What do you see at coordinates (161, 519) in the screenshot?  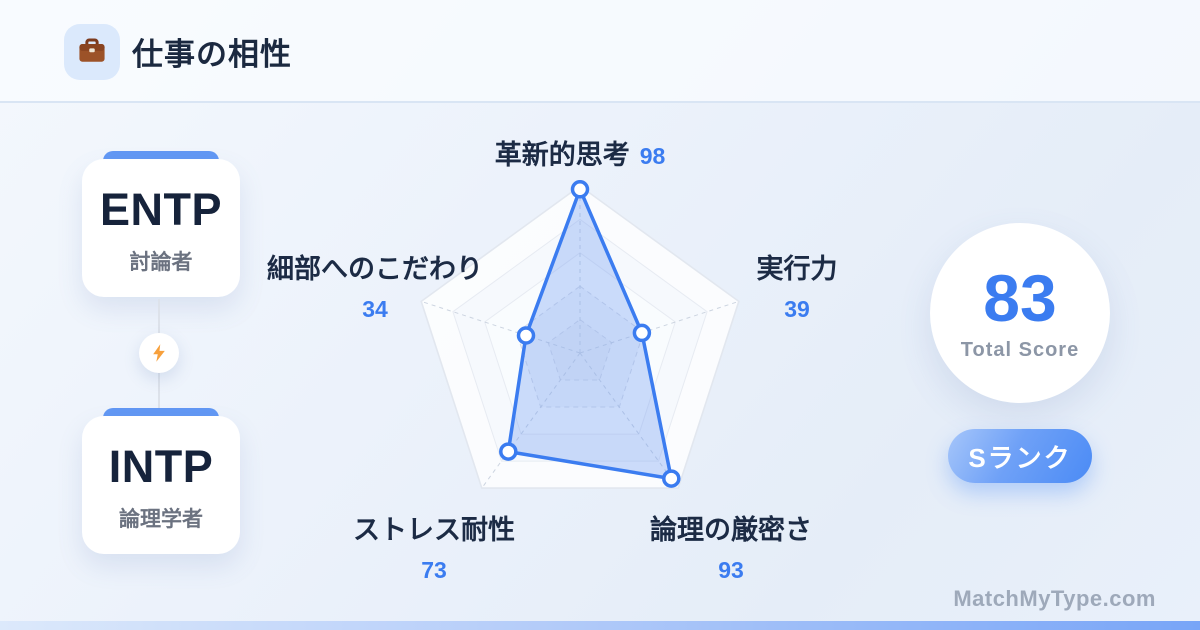 I see `type-name: 論理学者` at bounding box center [161, 519].